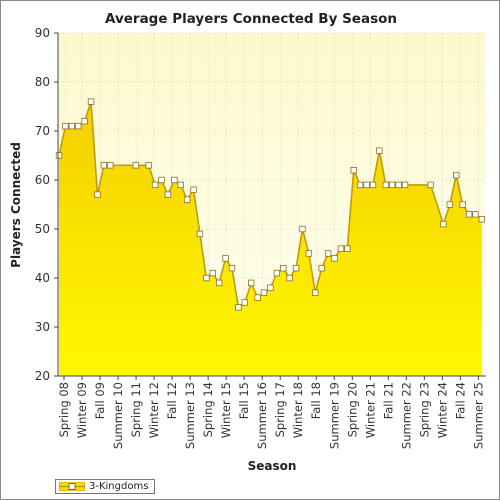 This screenshot has width=500, height=501. I want to click on x-tick-label: Spring 20, so click(352, 409).